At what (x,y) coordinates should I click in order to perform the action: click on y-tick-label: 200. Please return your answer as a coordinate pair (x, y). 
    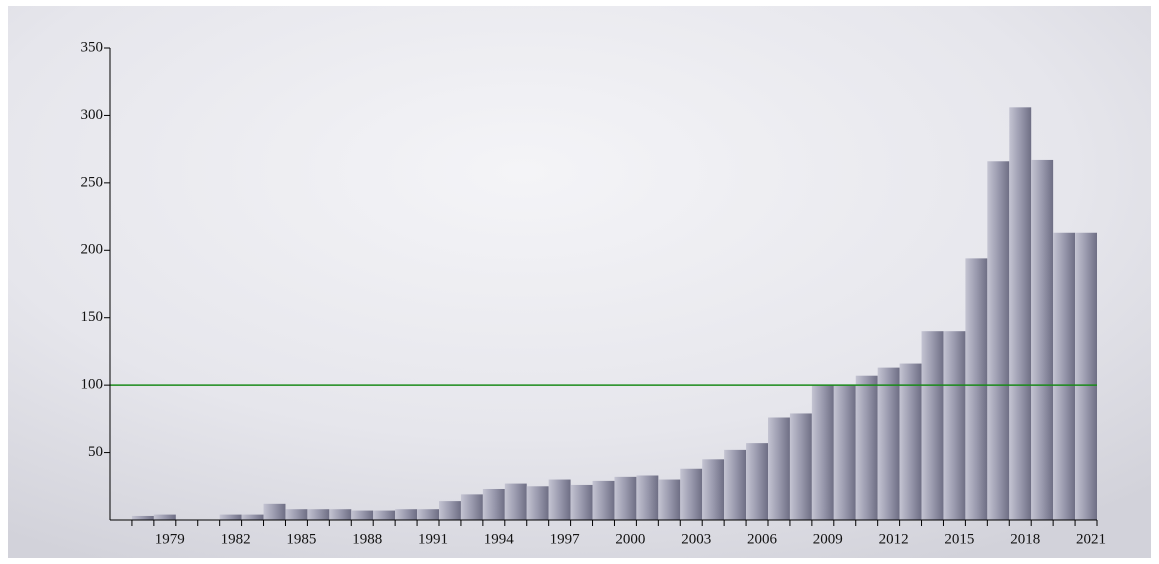
    Looking at the image, I should click on (92, 250).